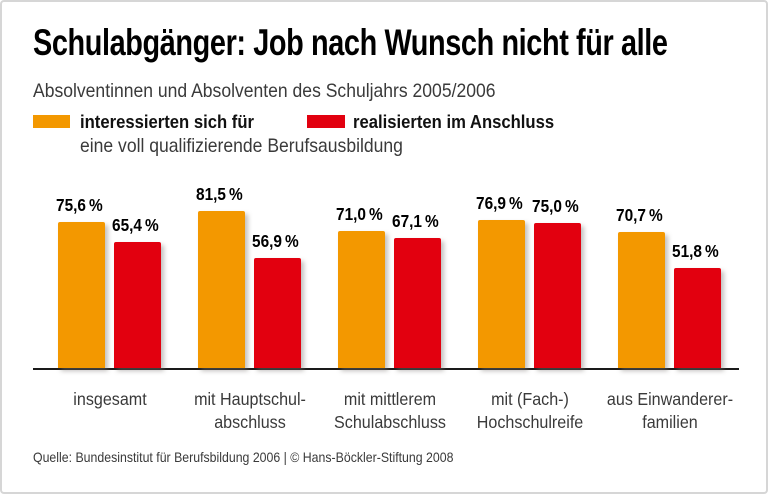 The image size is (768, 494). Describe the element at coordinates (529, 399) in the screenshot. I see `category-label-line: mit (Fach-)` at that location.